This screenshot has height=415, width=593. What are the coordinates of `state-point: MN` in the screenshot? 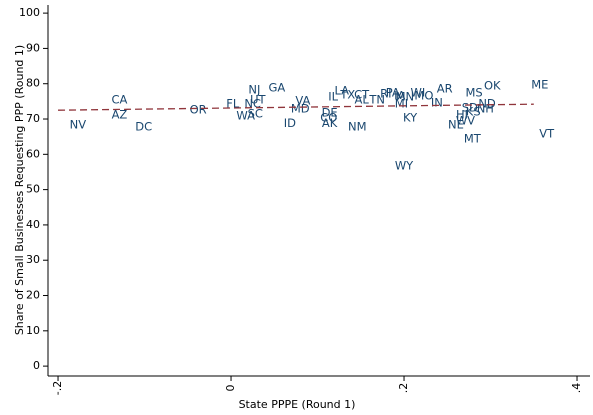 It's located at (405, 97).